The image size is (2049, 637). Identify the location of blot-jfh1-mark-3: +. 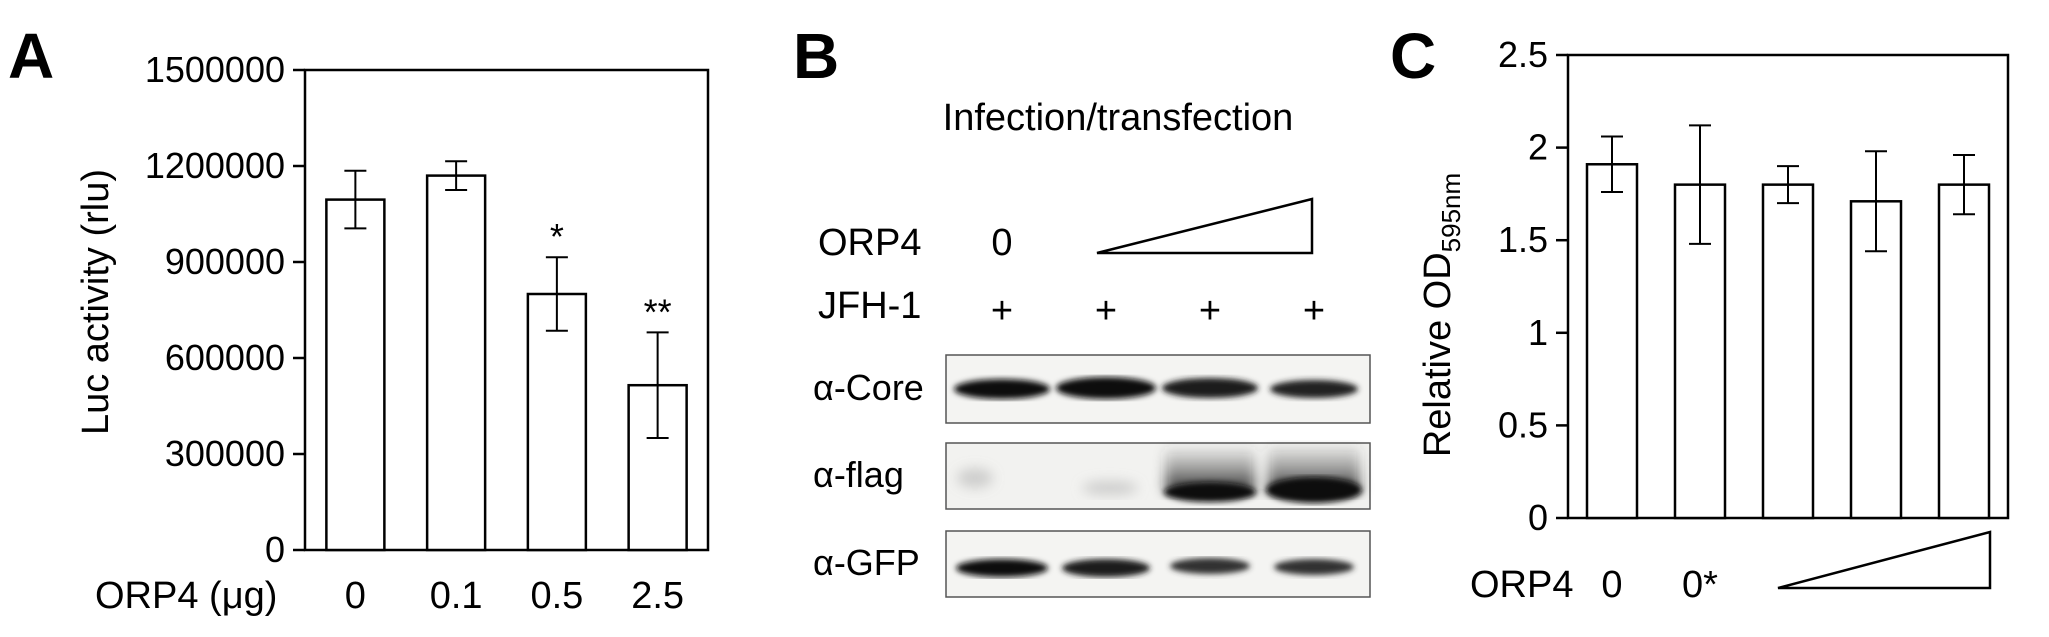
(1210, 311).